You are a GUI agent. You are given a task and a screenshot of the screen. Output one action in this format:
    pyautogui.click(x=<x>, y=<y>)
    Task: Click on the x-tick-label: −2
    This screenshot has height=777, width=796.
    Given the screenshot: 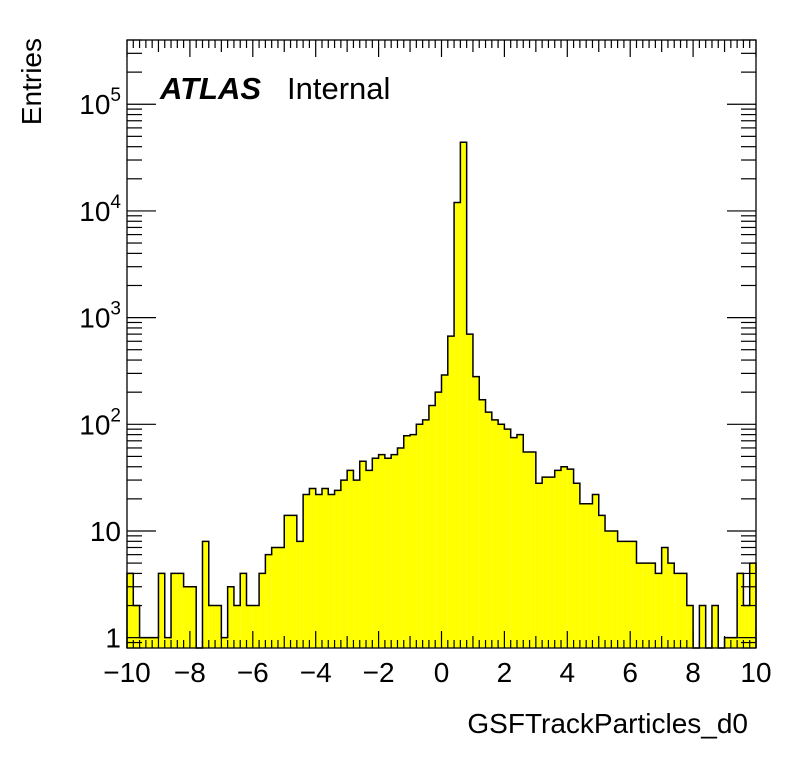 What is the action you would take?
    pyautogui.click(x=379, y=672)
    